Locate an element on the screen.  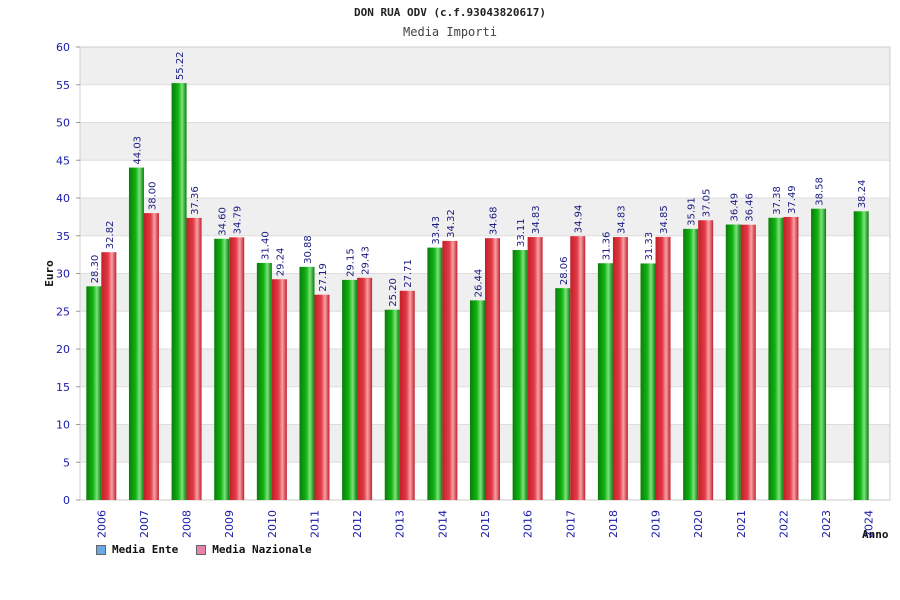
x-tick-label: 2016 is located at coordinates (528, 524).